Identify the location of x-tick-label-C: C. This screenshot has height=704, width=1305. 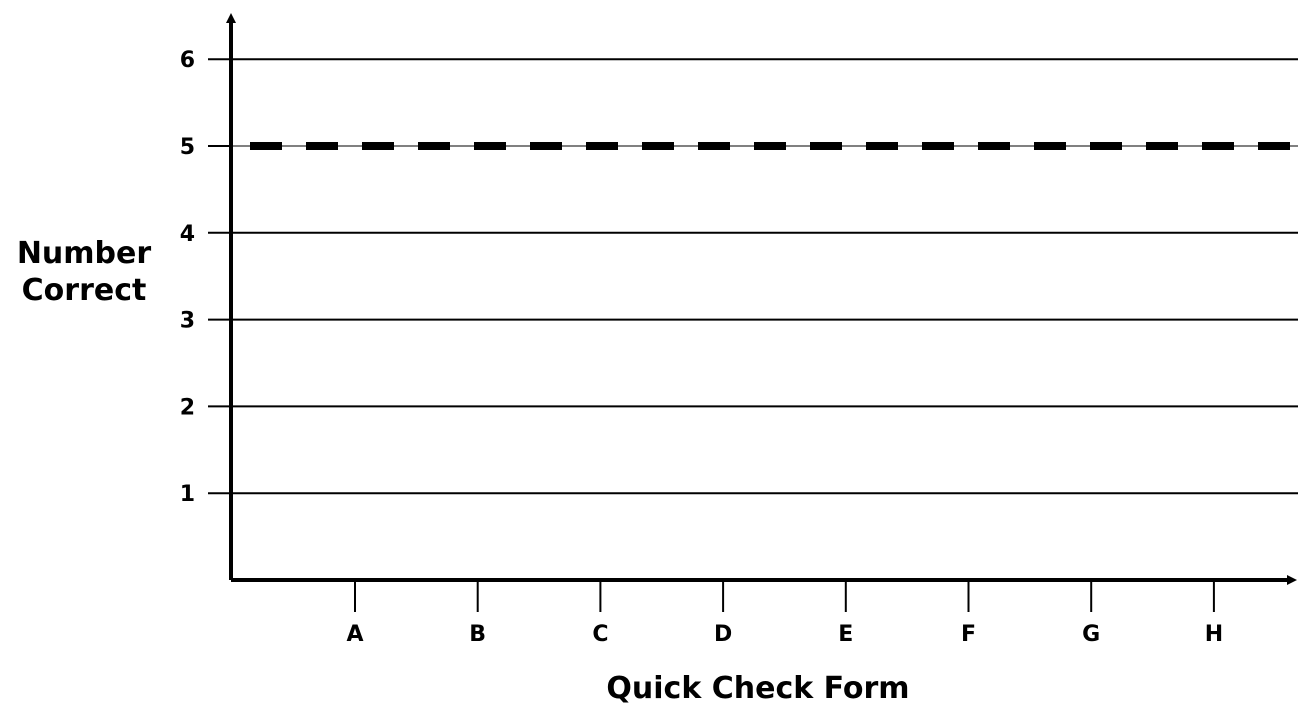
(600, 634).